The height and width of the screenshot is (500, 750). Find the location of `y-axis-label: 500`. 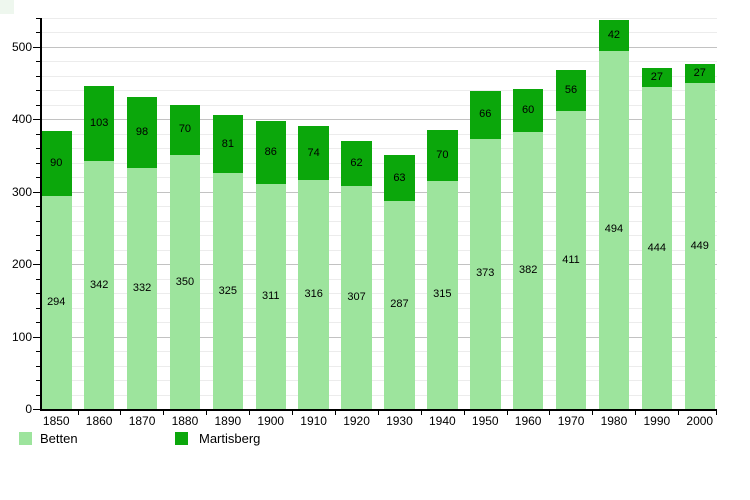

y-axis-label: 500 is located at coordinates (21, 46).